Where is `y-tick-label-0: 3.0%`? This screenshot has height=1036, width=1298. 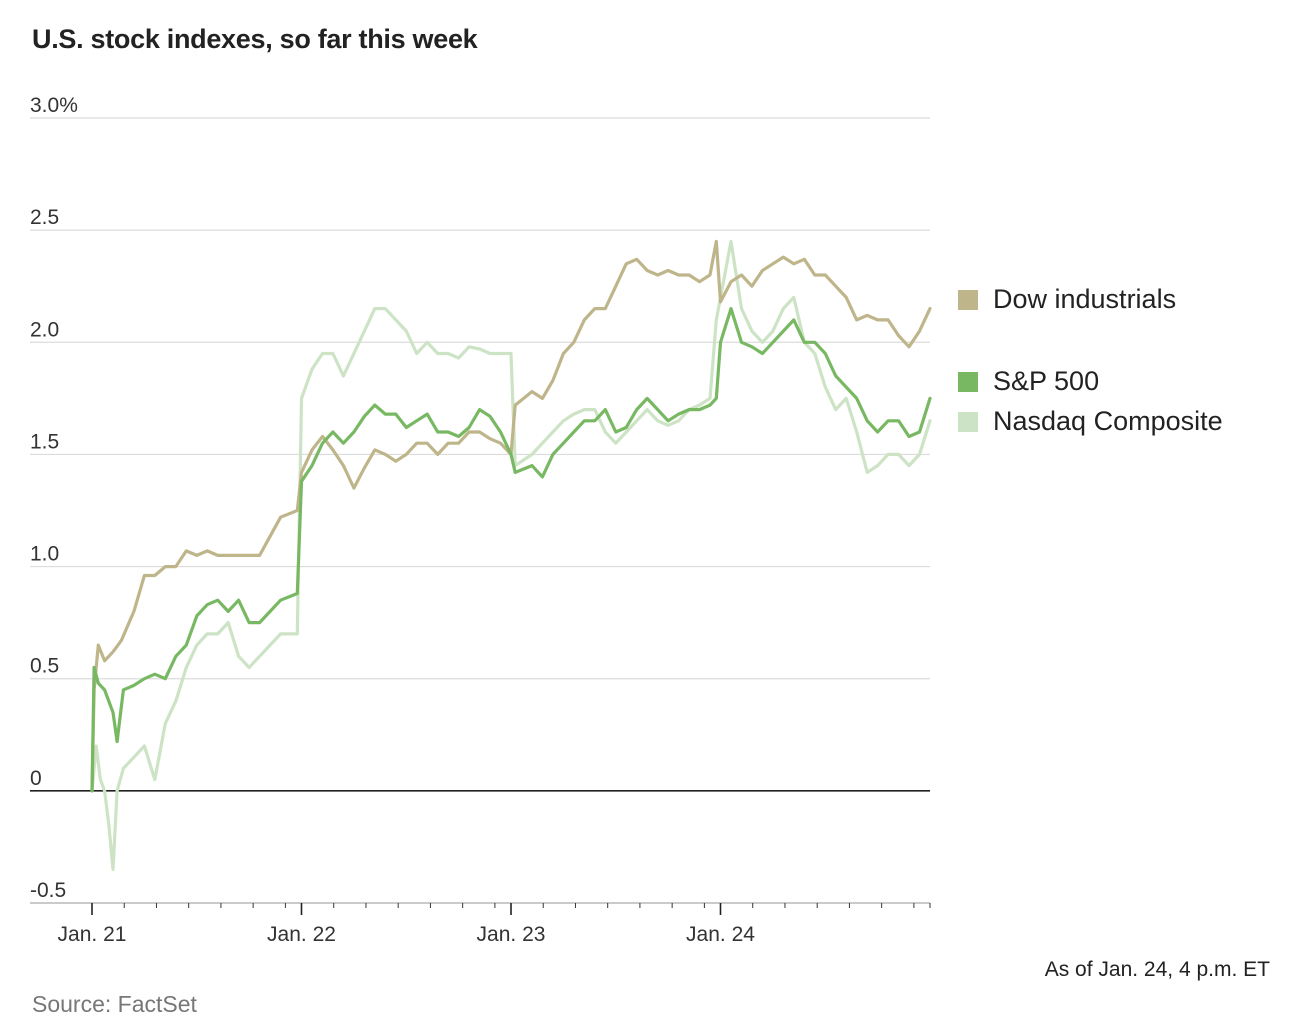 y-tick-label-0: 3.0% is located at coordinates (54, 105).